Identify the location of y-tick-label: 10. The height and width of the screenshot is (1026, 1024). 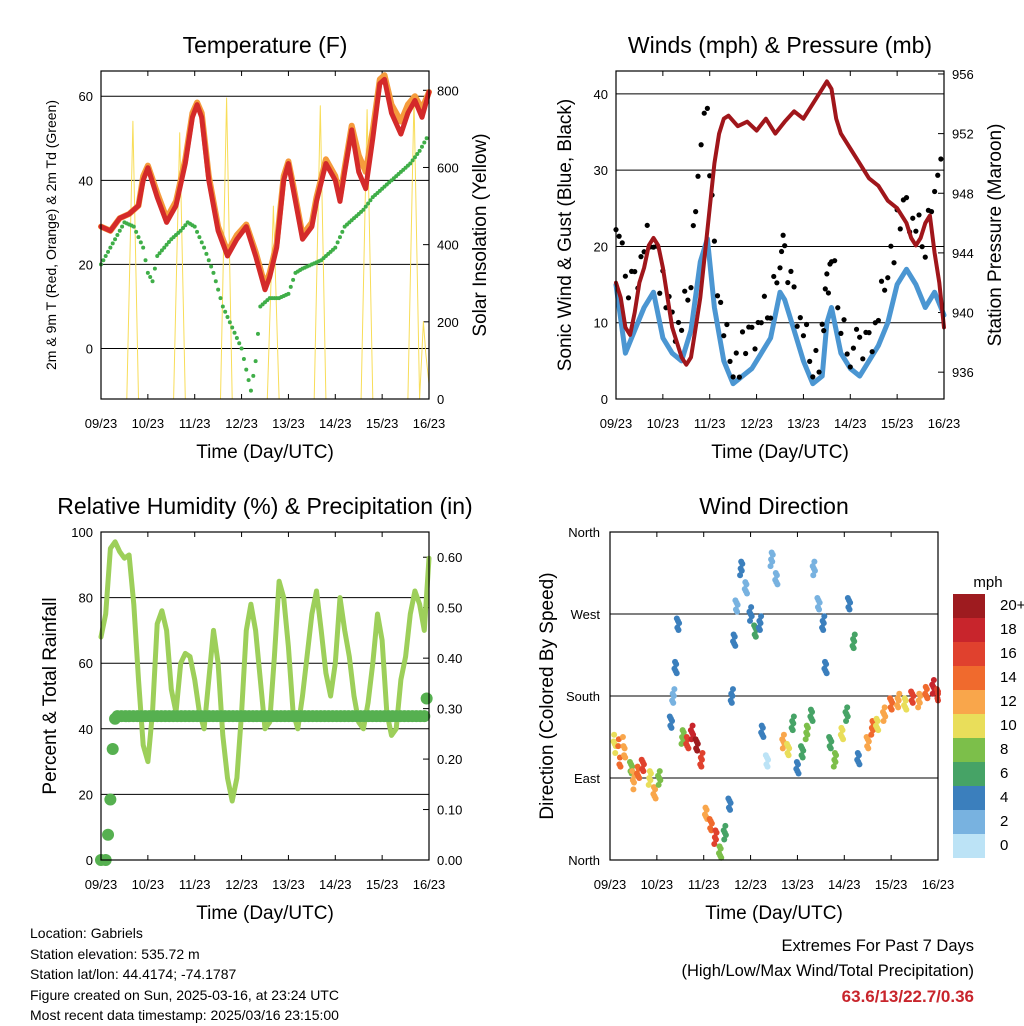
(601, 323).